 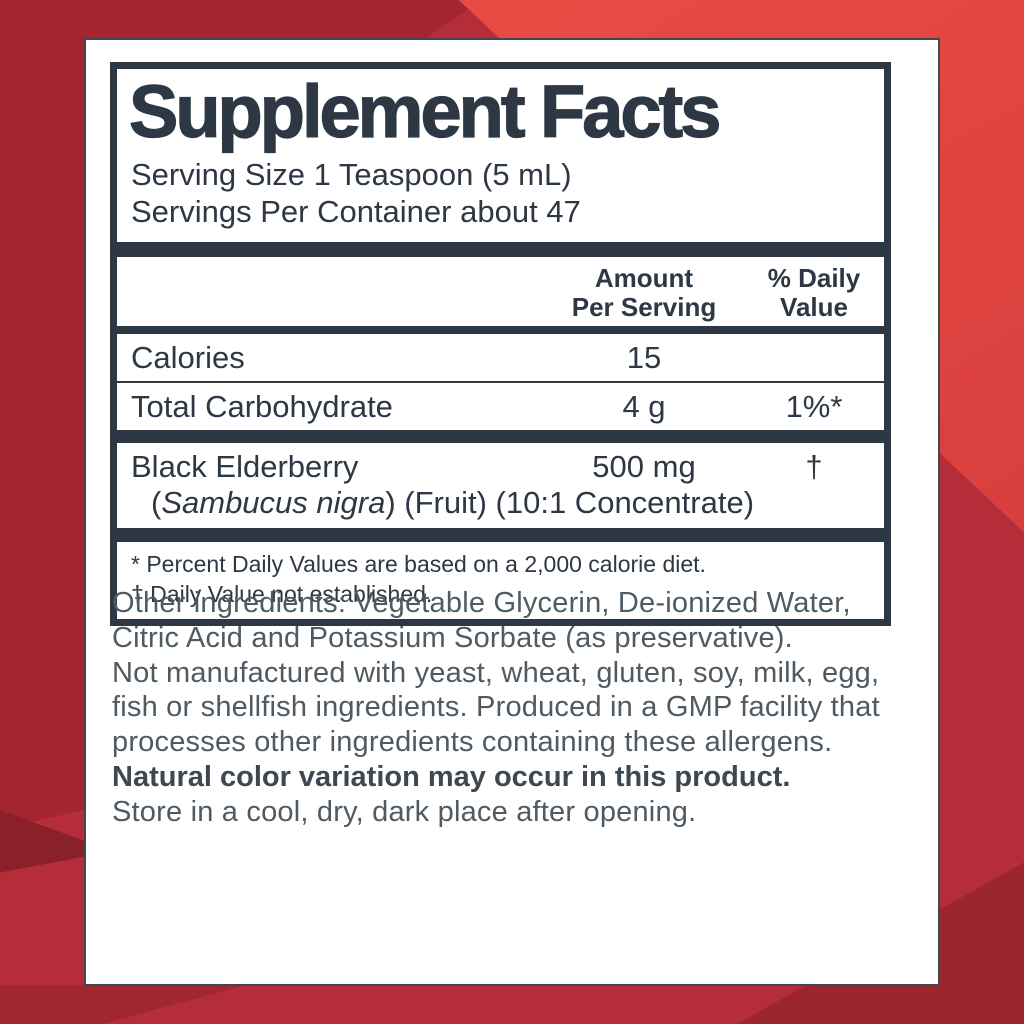 I want to click on facts-row-carbohydrate: Total Carbohydrate 4 g 1%*, so click(x=500, y=406).